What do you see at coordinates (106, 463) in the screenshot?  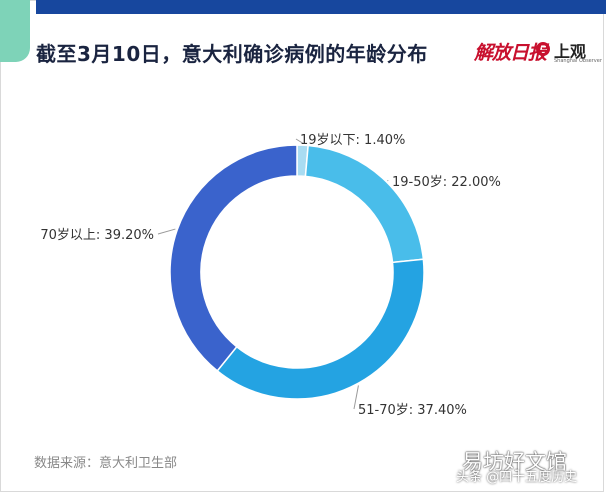 I see `data-source: 数据来源：意大利卫生部` at bounding box center [106, 463].